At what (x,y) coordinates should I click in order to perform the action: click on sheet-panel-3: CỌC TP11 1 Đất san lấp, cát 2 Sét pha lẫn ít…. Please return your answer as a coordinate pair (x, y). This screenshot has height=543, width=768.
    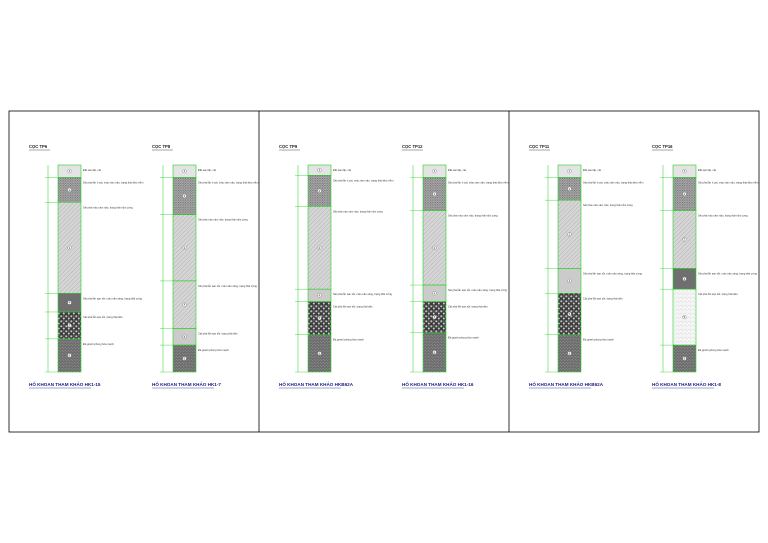
    Looking at the image, I should click on (643, 266).